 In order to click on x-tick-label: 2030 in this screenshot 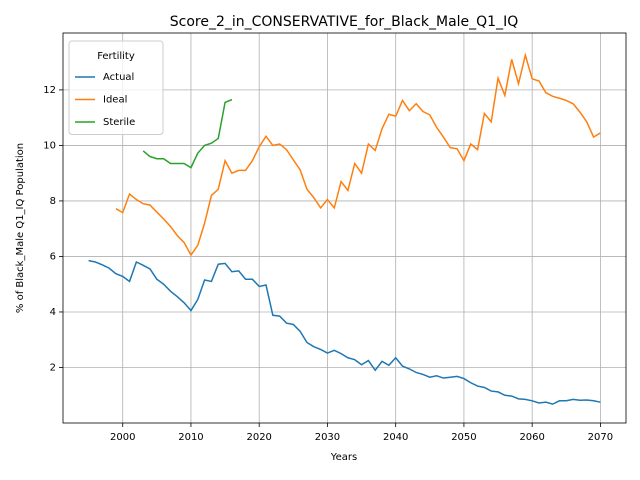, I will do `click(327, 437)`.